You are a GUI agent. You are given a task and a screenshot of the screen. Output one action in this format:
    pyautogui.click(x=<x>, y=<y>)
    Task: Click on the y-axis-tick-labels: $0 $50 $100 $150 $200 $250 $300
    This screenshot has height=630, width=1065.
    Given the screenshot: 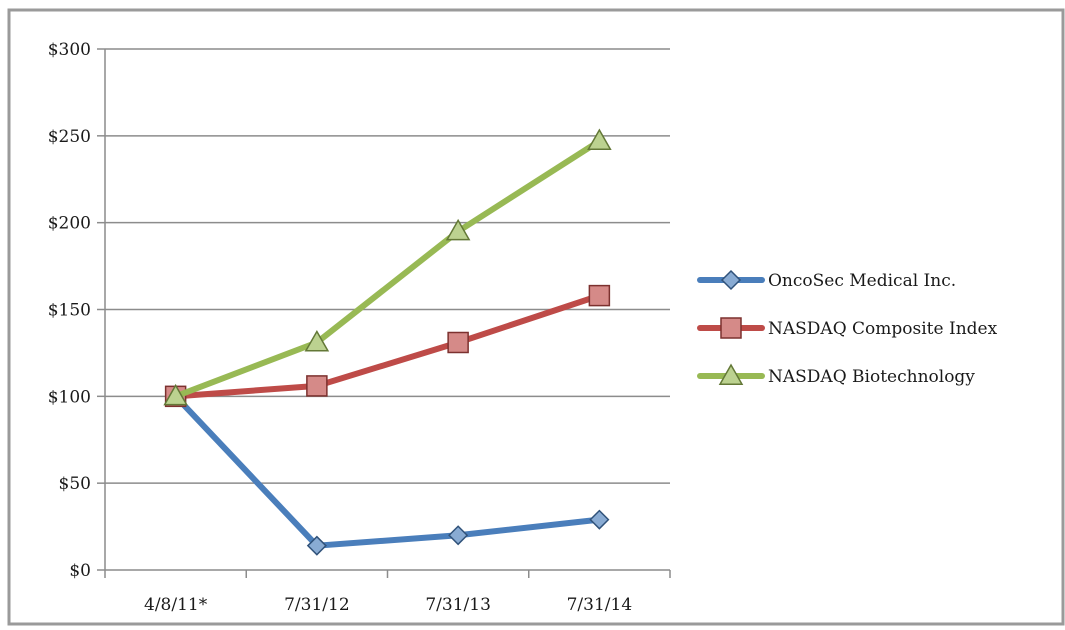 What is the action you would take?
    pyautogui.click(x=69, y=310)
    